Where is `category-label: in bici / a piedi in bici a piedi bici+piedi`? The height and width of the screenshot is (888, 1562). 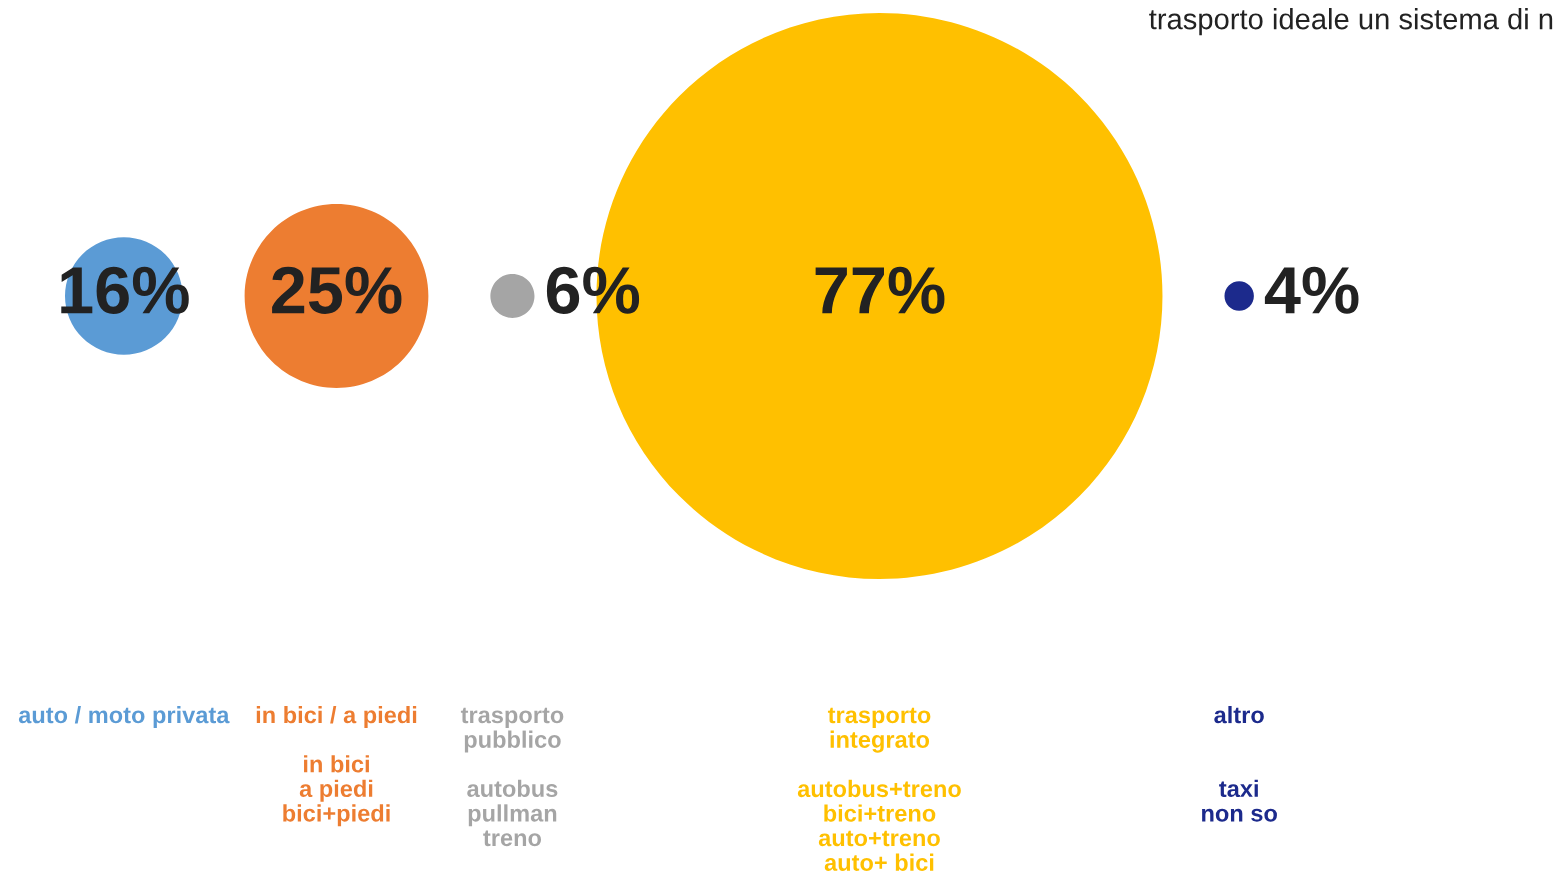 category-label: in bici / a piedi in bici a piedi bici+piedi is located at coordinates (336, 766).